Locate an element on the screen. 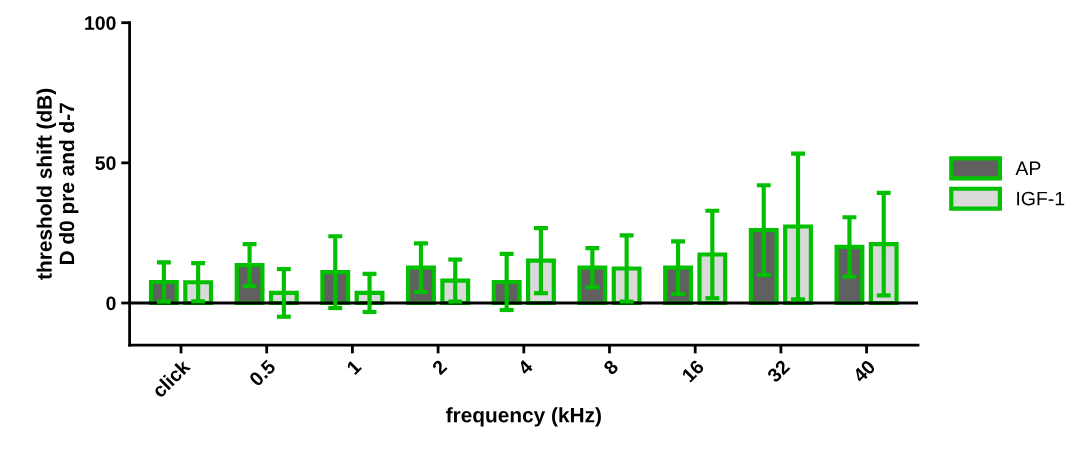 The image size is (1080, 454). x-tick-label: 4 is located at coordinates (525, 367).